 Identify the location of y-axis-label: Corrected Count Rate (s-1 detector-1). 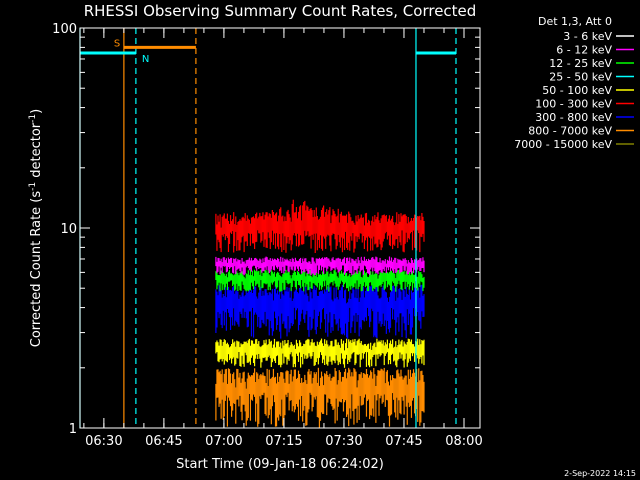
(36, 228).